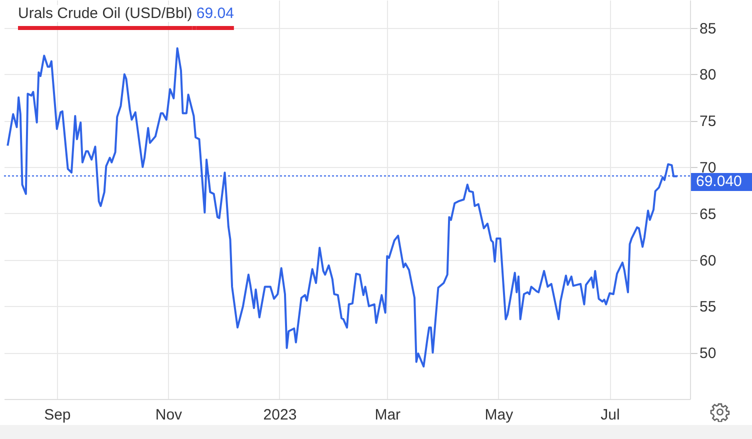 The image size is (752, 439). What do you see at coordinates (105, 13) in the screenshot?
I see `chart-title: Urals Crude Oil (USD/Bbl)` at bounding box center [105, 13].